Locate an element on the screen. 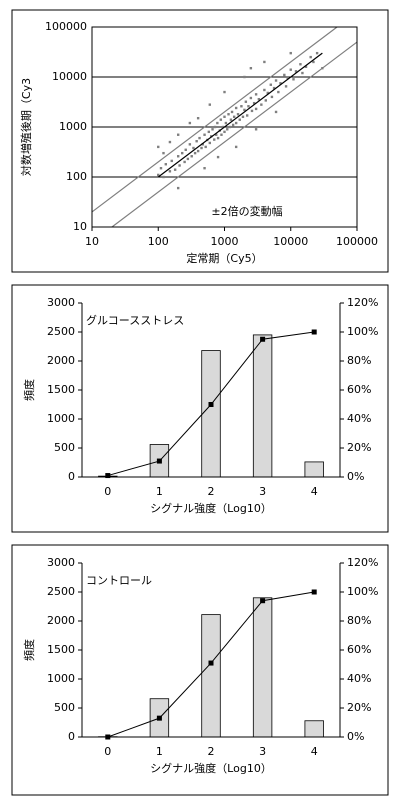  chart-title: グルコースストレス is located at coordinates (135, 320).